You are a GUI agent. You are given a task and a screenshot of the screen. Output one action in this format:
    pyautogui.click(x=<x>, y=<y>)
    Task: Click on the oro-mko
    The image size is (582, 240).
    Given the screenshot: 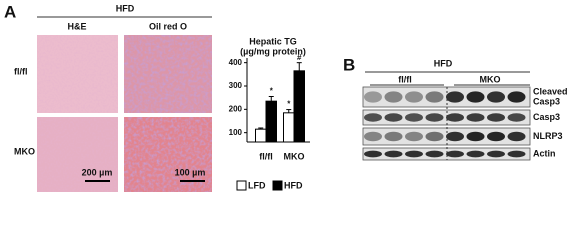 What is the action you would take?
    pyautogui.click(x=168, y=154)
    